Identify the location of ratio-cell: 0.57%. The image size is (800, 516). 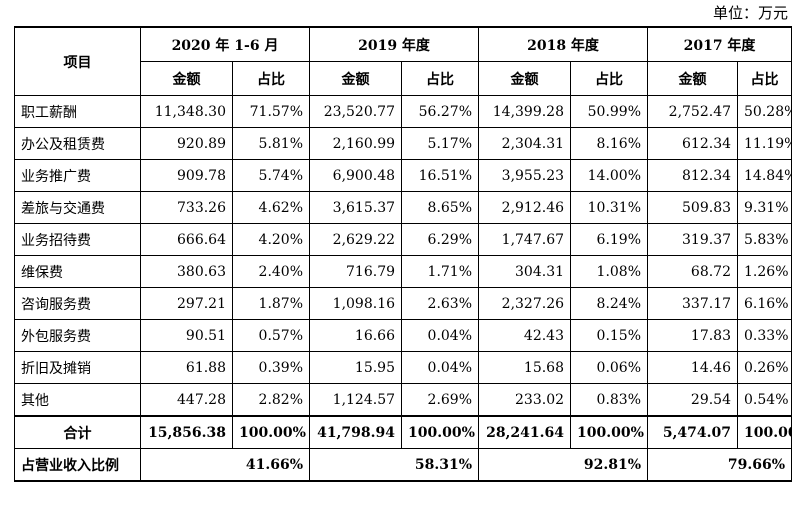
(271, 335).